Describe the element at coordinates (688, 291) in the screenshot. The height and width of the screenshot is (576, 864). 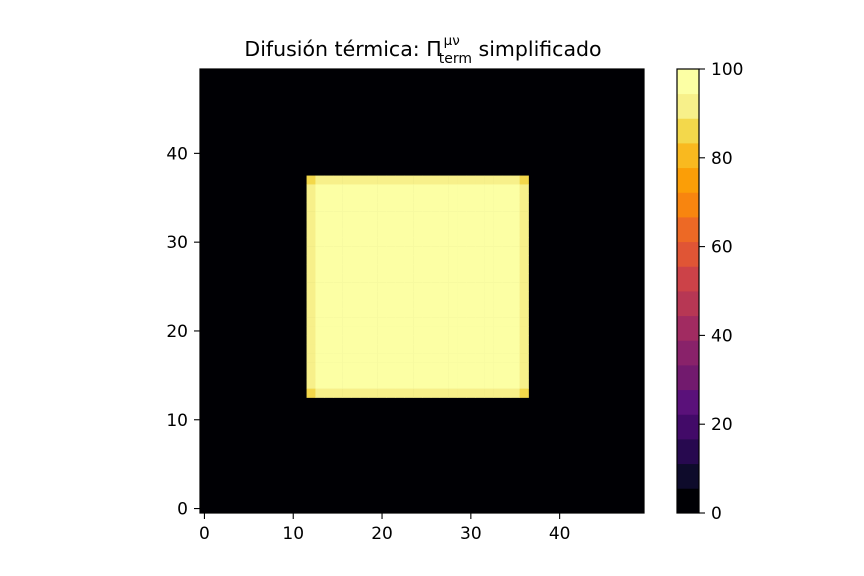
I see `colorbar-bands` at that location.